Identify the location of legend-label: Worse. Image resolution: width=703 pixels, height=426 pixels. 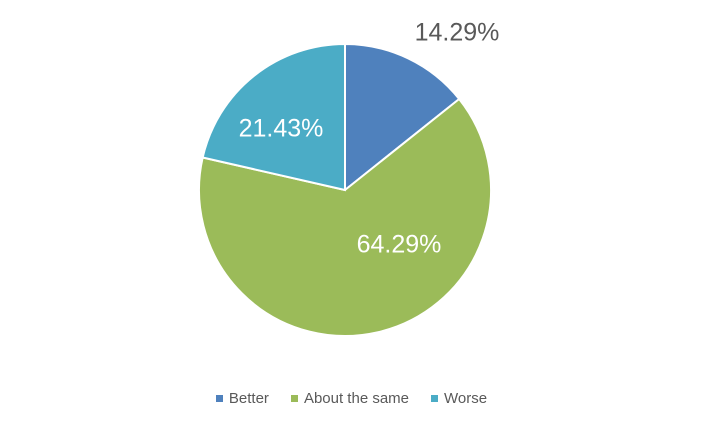
(466, 398).